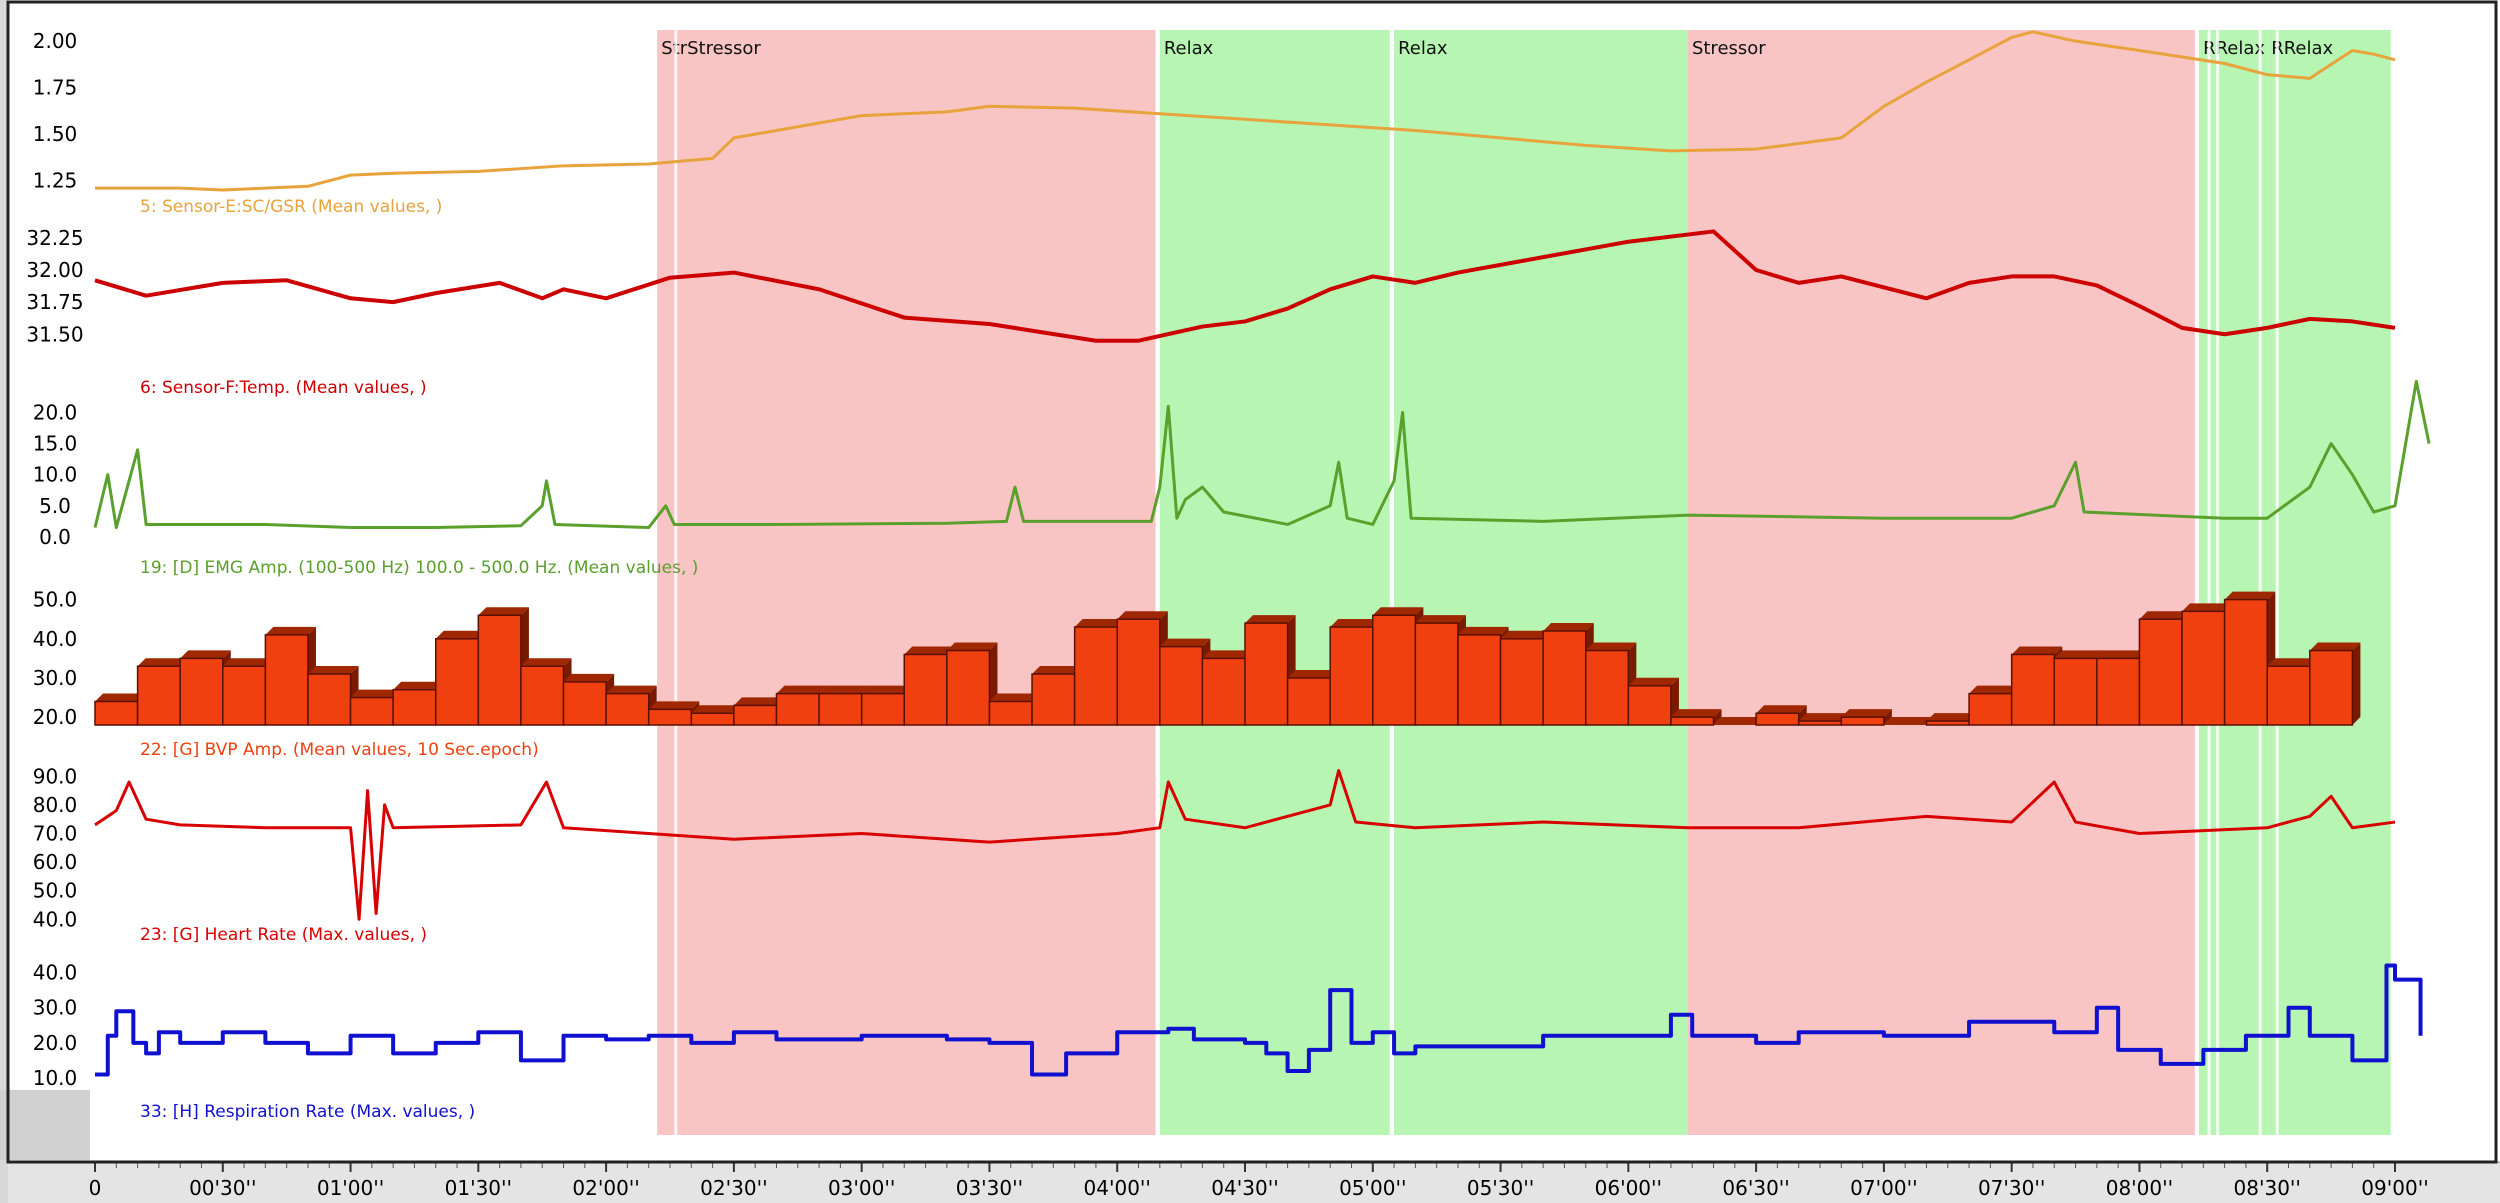  What do you see at coordinates (55, 919) in the screenshot?
I see `ytick-hr-5: 40.0` at bounding box center [55, 919].